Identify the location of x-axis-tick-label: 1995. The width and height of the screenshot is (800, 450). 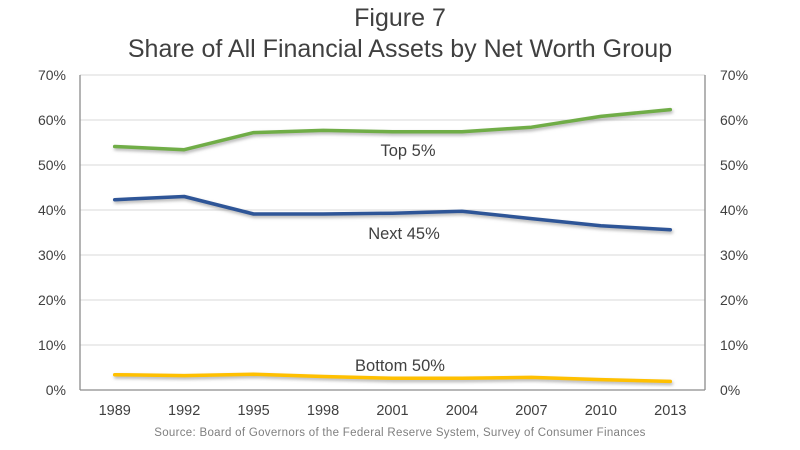
(253, 411).